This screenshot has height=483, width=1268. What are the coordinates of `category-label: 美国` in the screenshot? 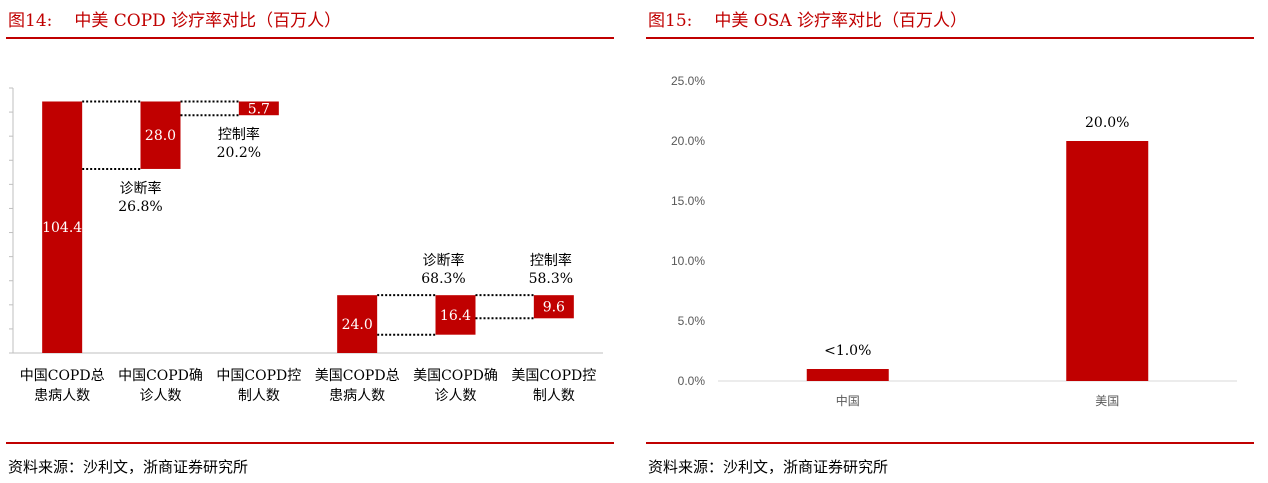 It's located at (1107, 401).